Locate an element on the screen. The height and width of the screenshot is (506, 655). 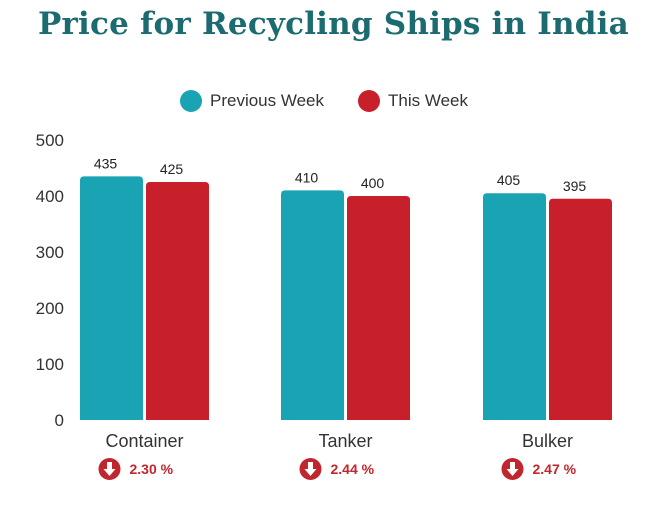
legend: Previous Week This Week is located at coordinates (324, 101).